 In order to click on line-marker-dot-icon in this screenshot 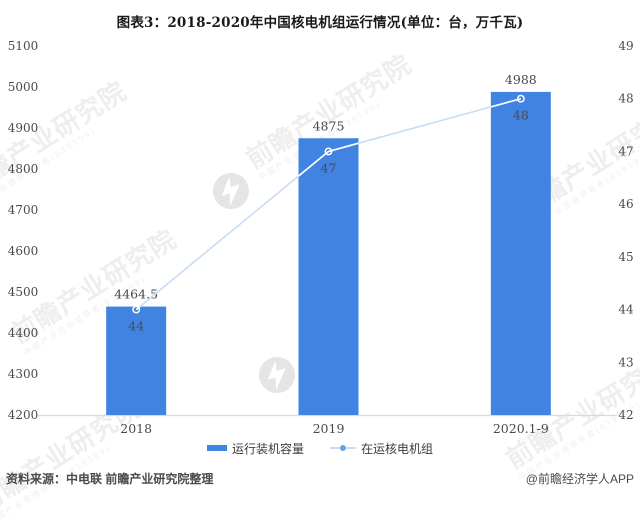, I will do `click(343, 448)`.